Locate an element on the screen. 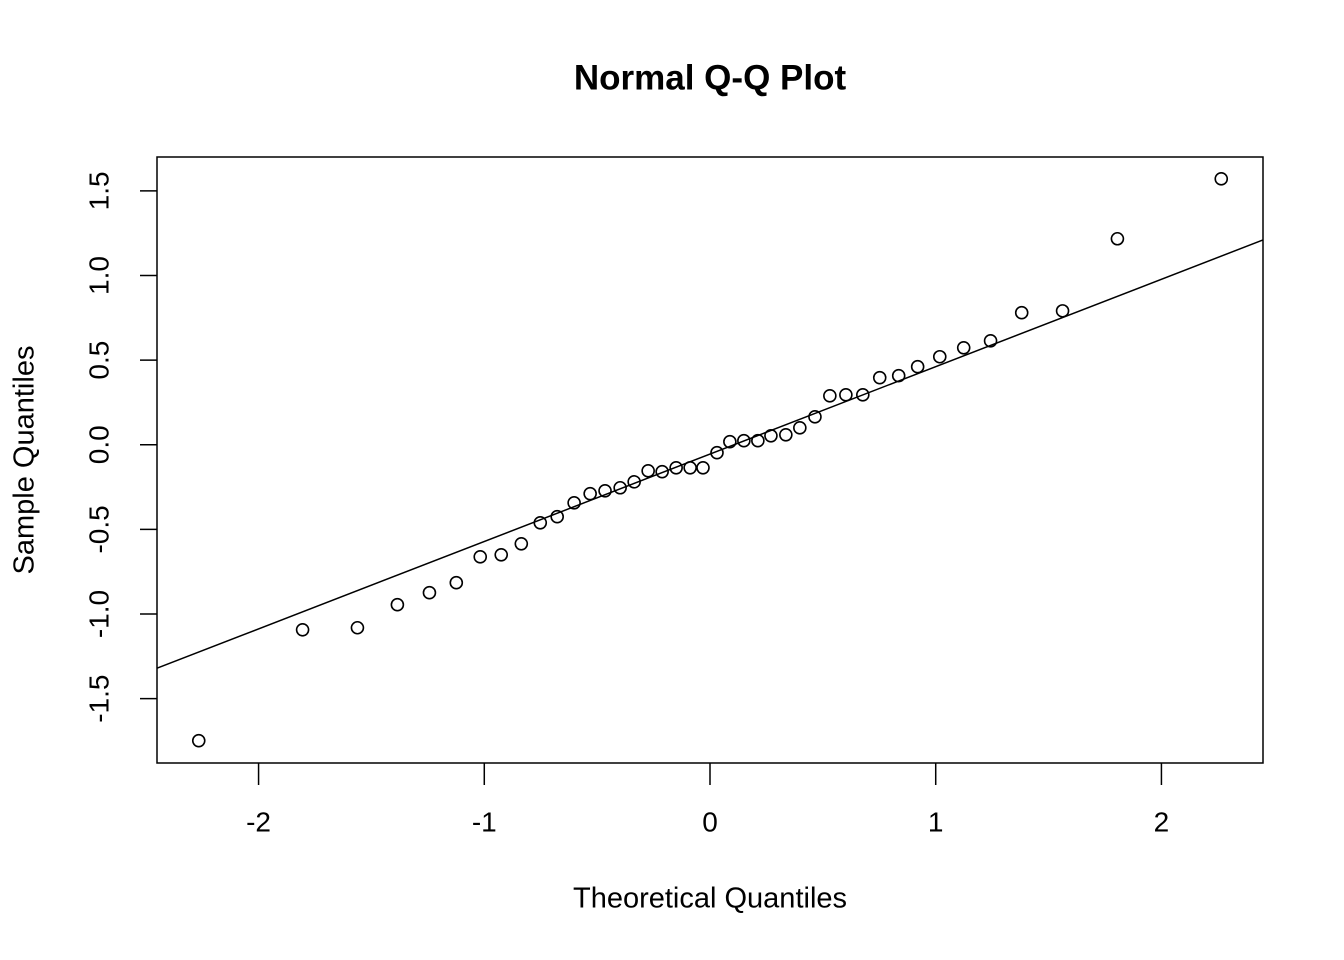 The height and width of the screenshot is (960, 1344). y-tick-label: 1.0 is located at coordinates (98, 275).